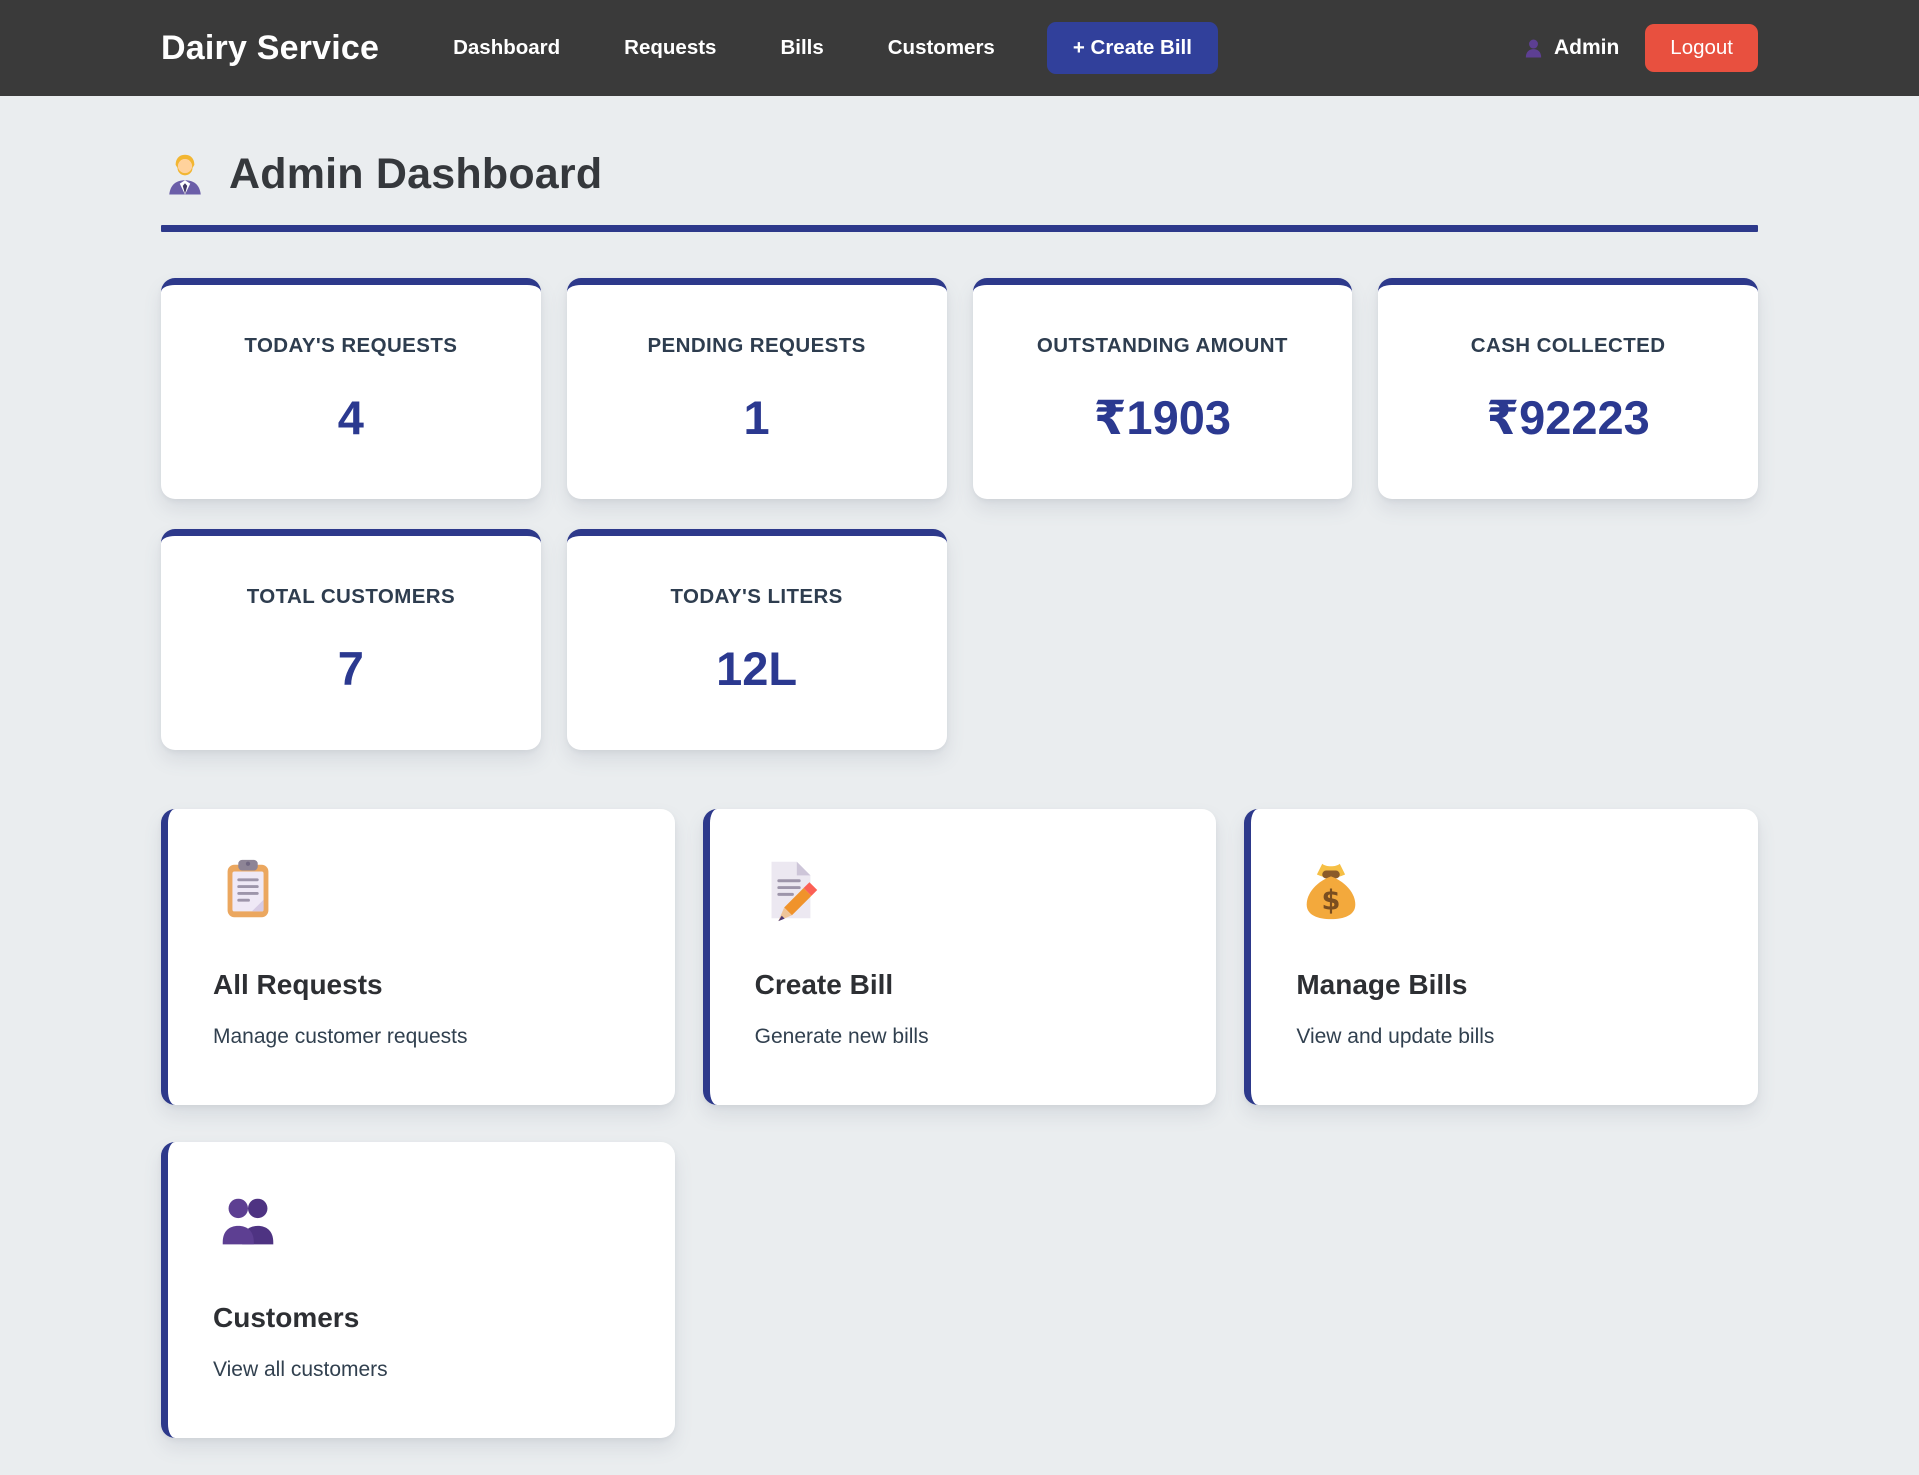  I want to click on action-card-all-requests: All Requests Manage customer requests, so click(418, 957).